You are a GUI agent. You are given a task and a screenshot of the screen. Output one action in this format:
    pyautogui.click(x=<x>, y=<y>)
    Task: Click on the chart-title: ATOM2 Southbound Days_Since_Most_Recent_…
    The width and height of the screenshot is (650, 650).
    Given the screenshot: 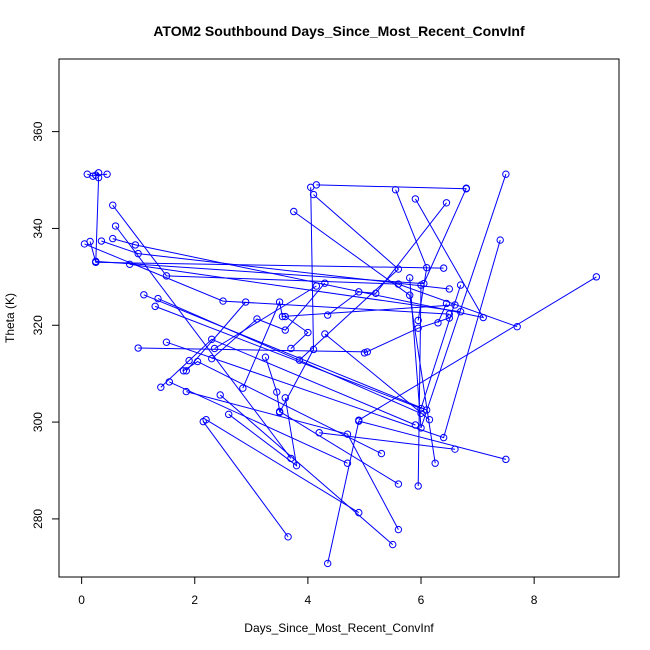 What is the action you would take?
    pyautogui.click(x=339, y=31)
    